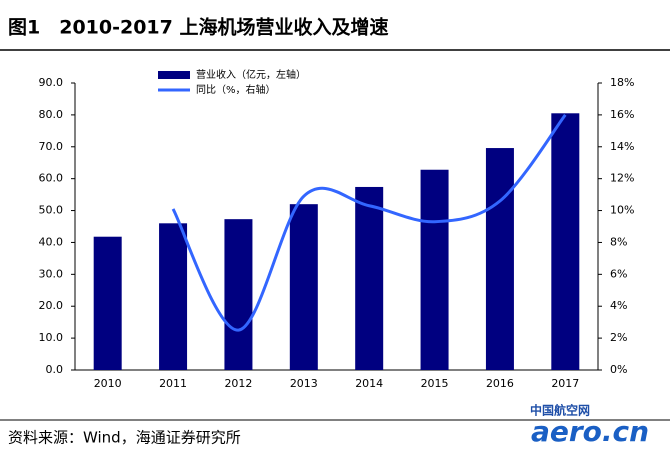 This screenshot has width=670, height=451. I want to click on x-tick-label: 2015, so click(435, 383).